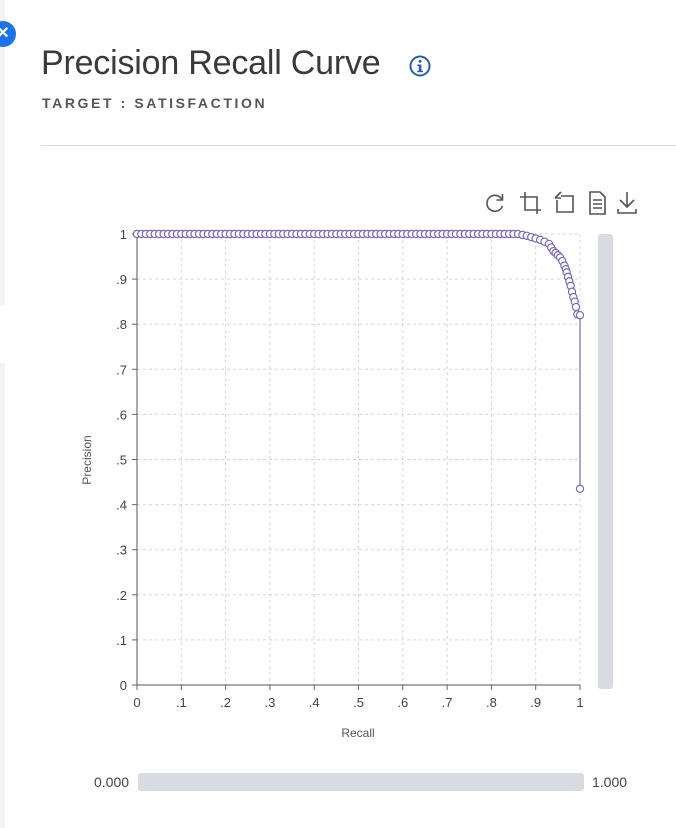 This screenshot has width=676, height=828. Describe the element at coordinates (610, 782) in the screenshot. I see `x-range-max: 1.000` at that location.